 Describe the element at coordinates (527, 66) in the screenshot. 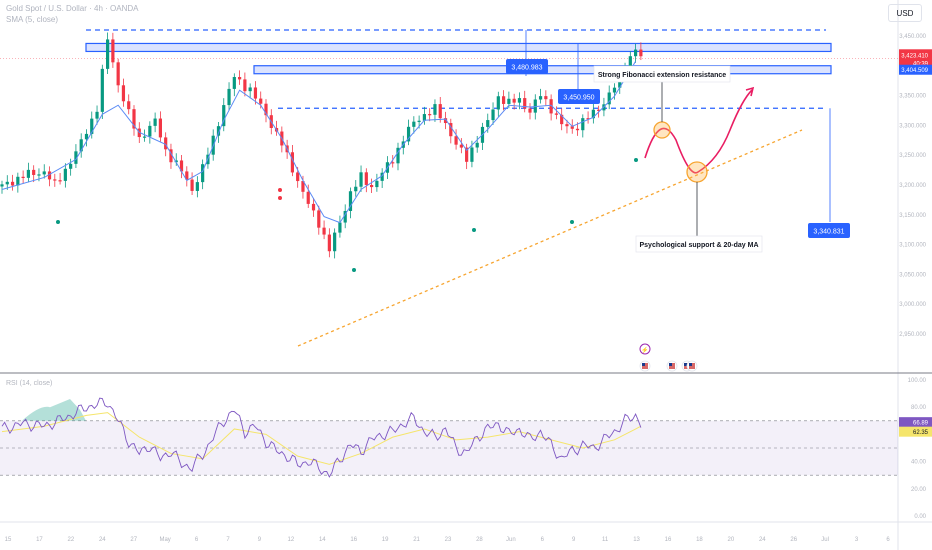

I see `level-1-label-box` at that location.